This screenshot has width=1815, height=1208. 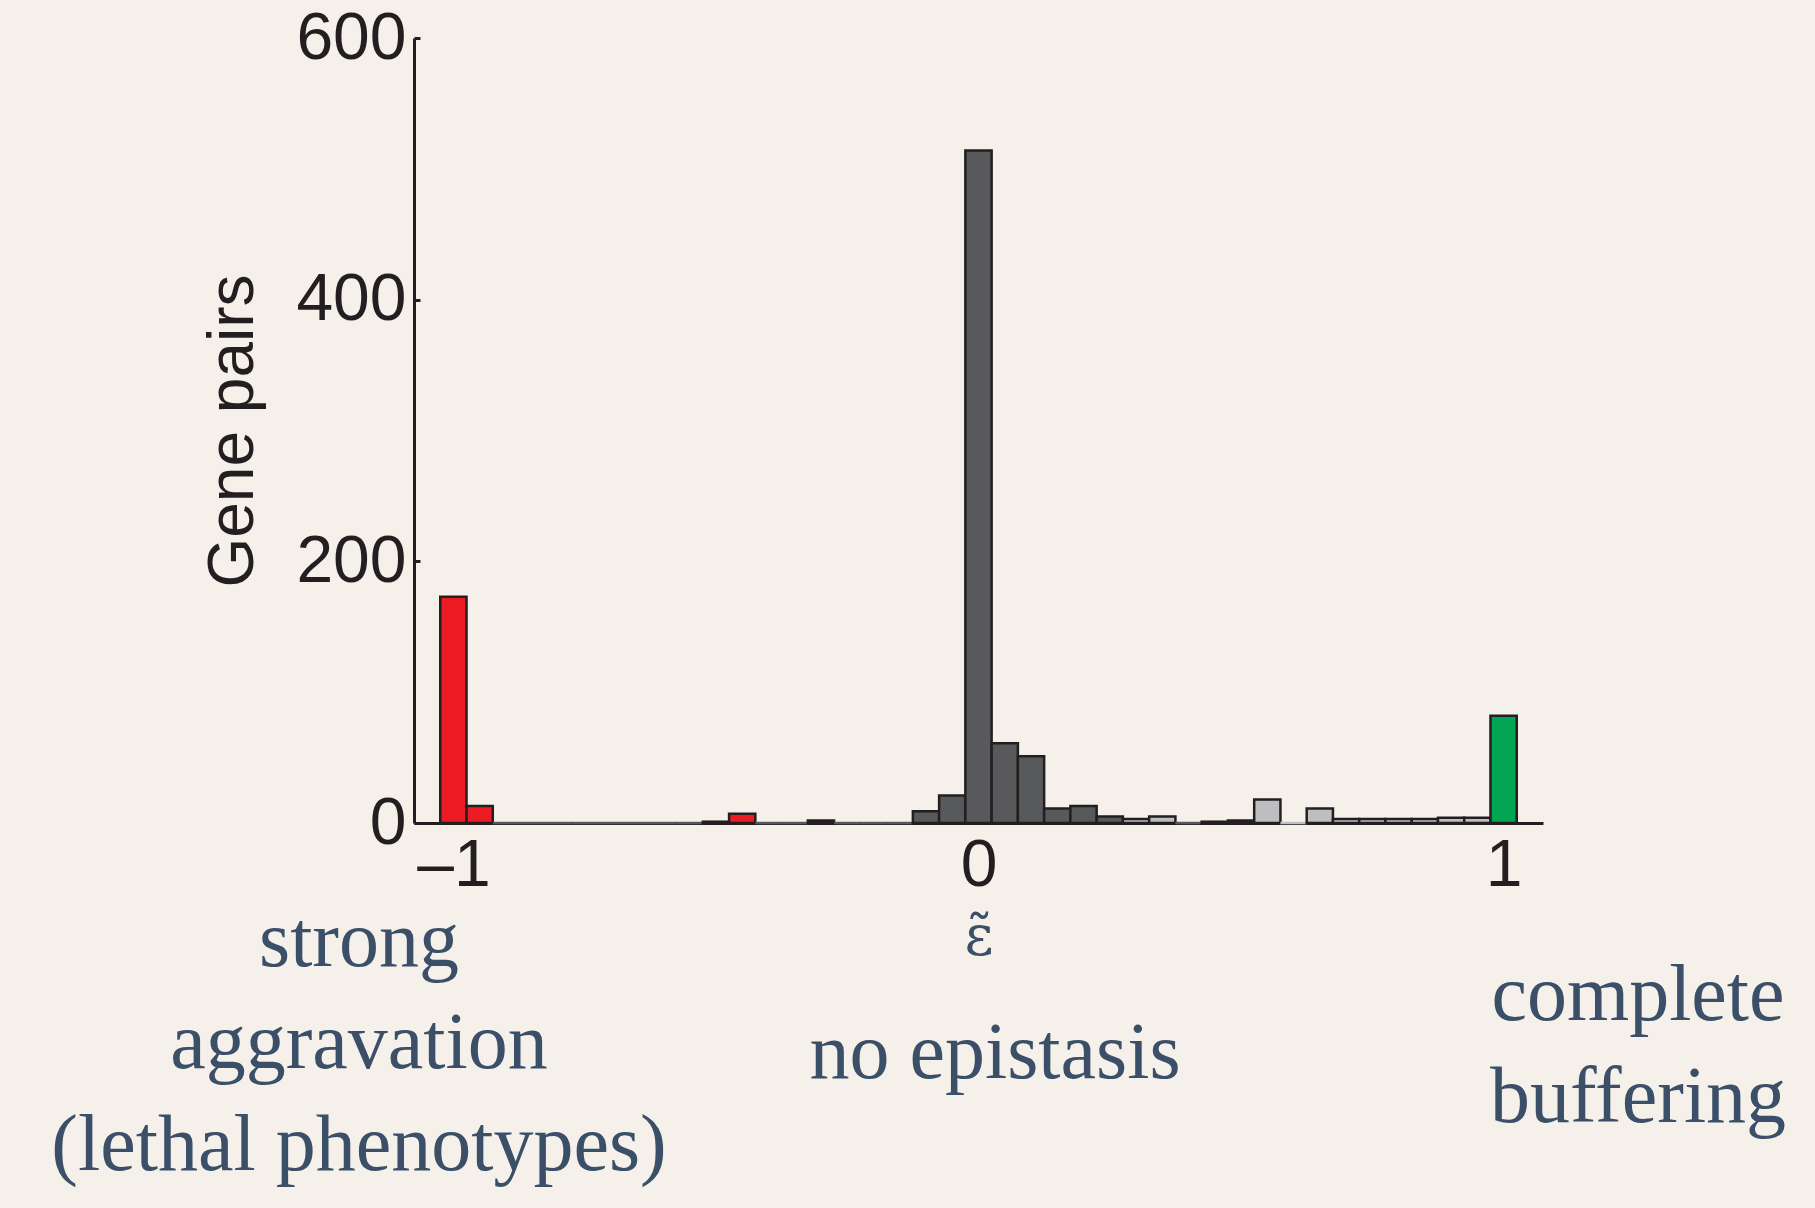 I want to click on y-tick-label: 400, so click(x=351, y=297).